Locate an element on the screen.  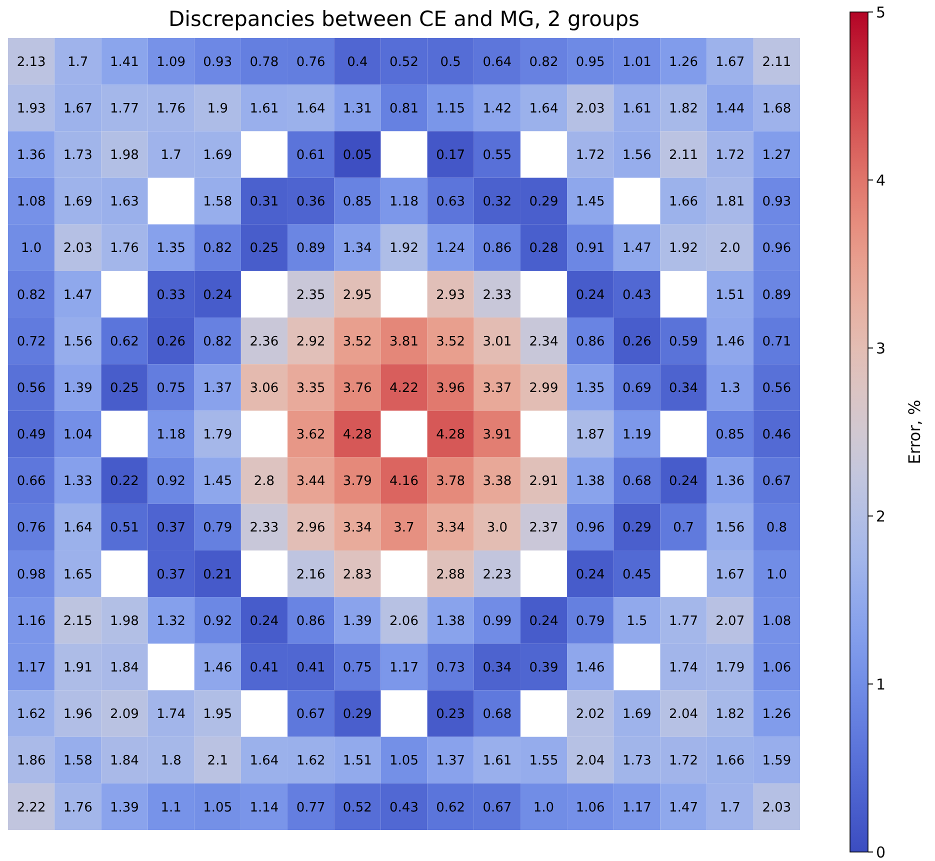
data-label: 1.92 is located at coordinates (683, 248).